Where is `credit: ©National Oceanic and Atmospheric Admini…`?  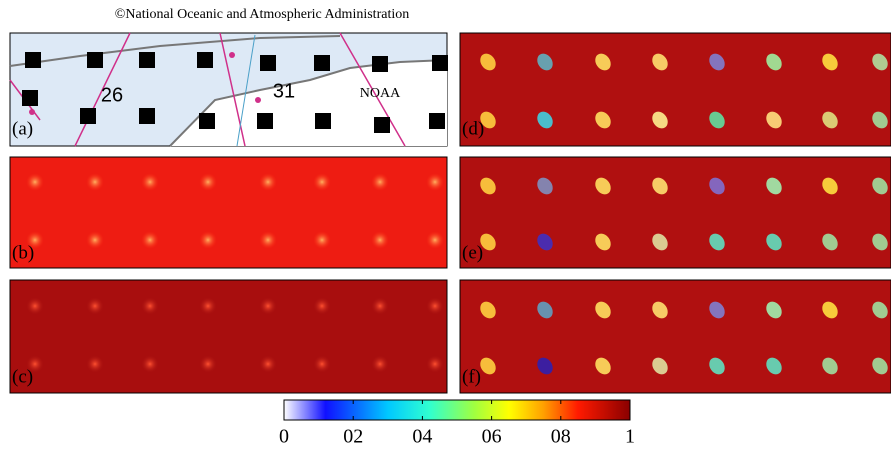
credit: ©National Oceanic and Atmospheric Admini… is located at coordinates (262, 14).